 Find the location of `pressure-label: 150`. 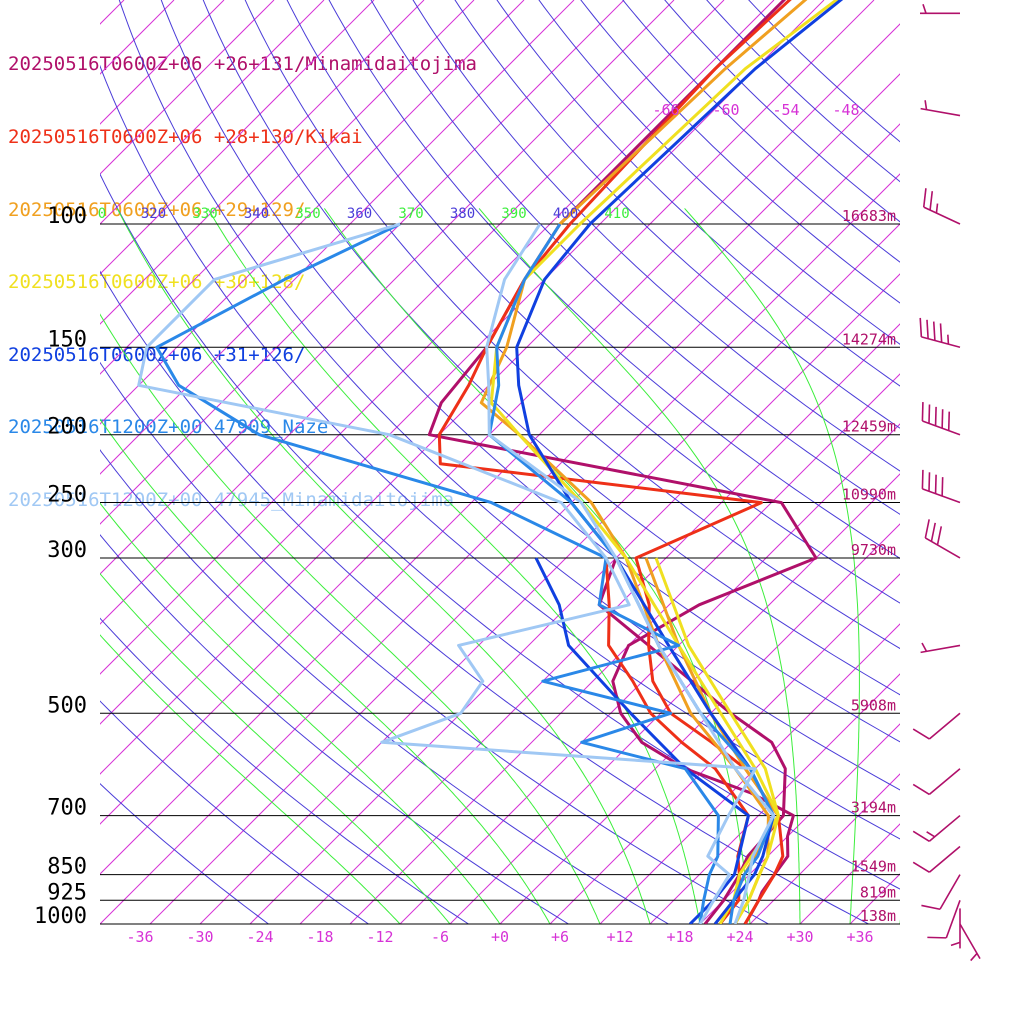

pressure-label: 150 is located at coordinates (67, 339).